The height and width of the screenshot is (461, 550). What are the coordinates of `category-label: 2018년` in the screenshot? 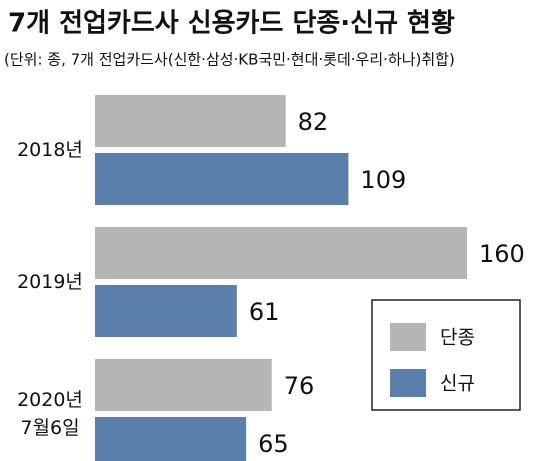 It's located at (50, 150).